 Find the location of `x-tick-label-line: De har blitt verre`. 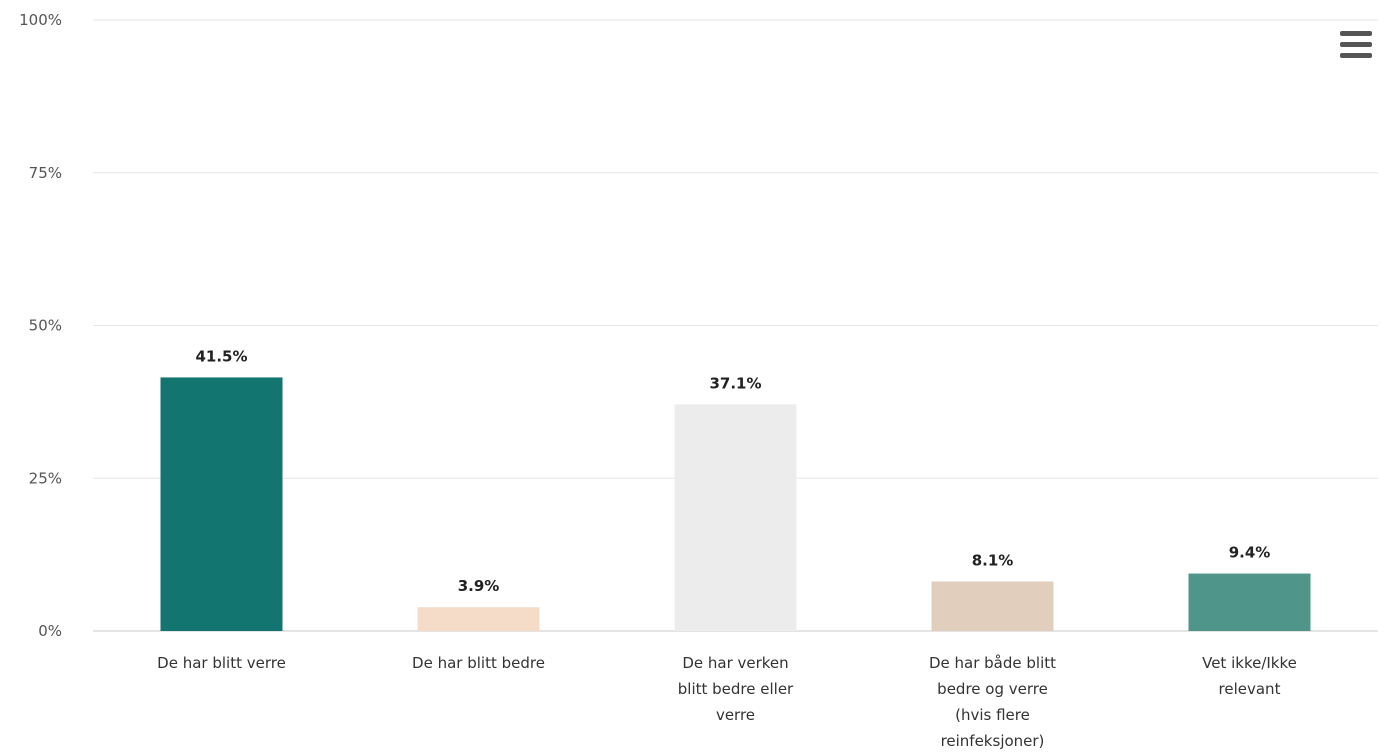

x-tick-label-line: De har blitt verre is located at coordinates (221, 663).